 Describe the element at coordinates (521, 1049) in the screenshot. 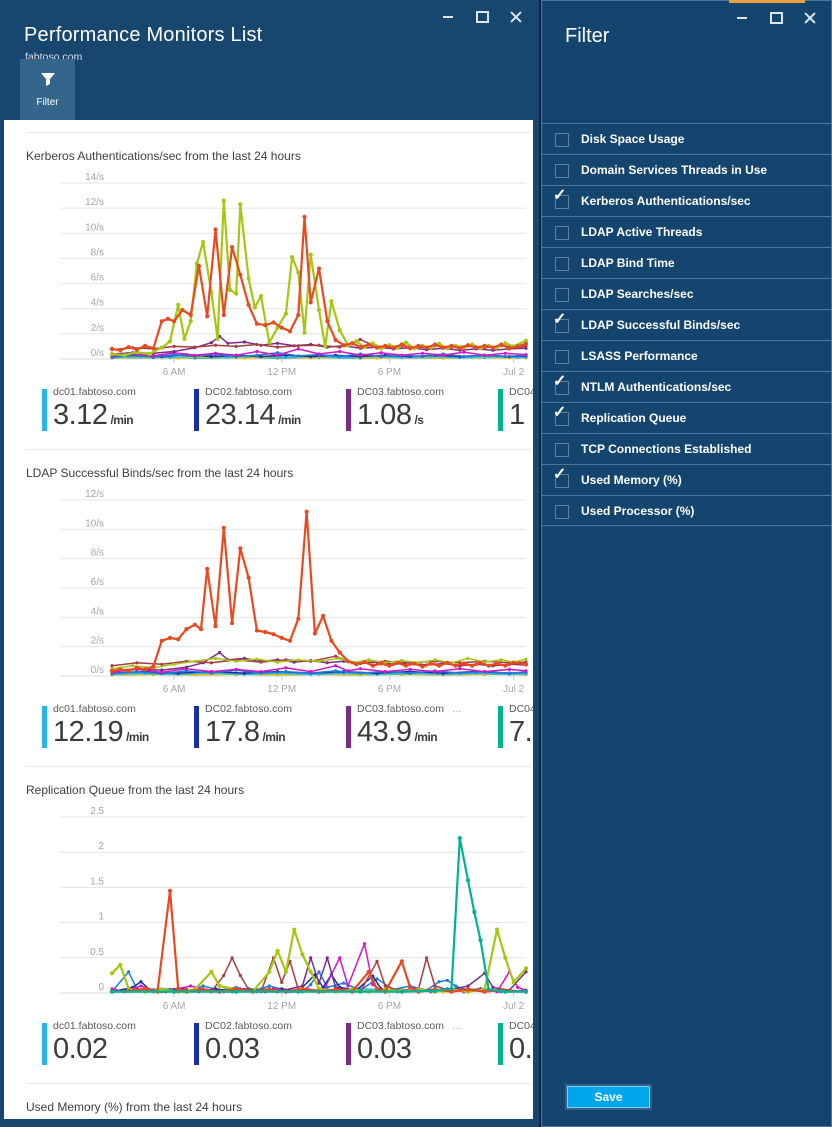

I see `legend-value-number: 0.` at that location.